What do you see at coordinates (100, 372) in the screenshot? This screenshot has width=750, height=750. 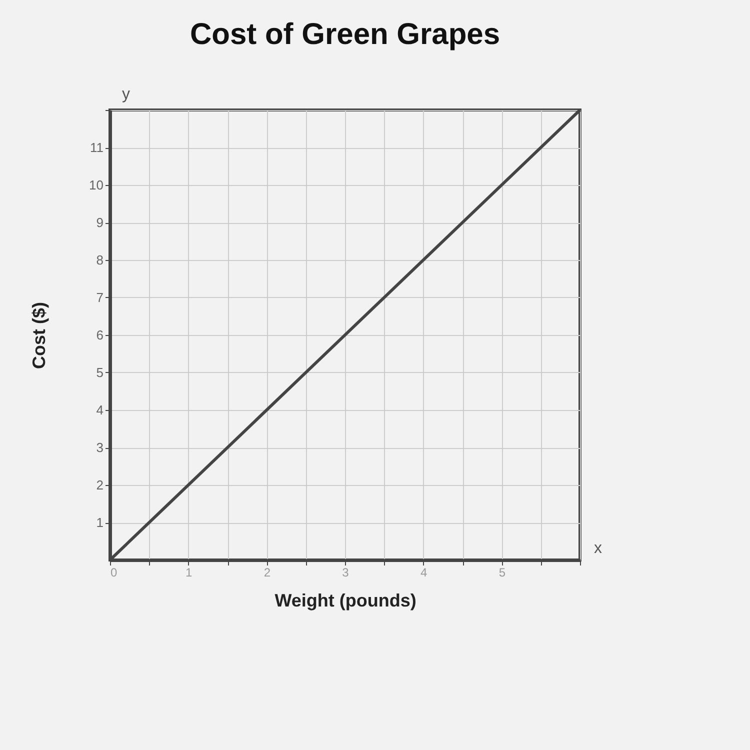 I see `y-tick-label: 5` at bounding box center [100, 372].